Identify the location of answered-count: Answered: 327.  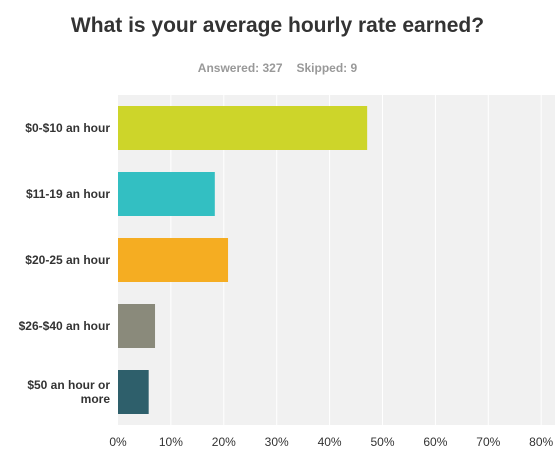
(240, 68).